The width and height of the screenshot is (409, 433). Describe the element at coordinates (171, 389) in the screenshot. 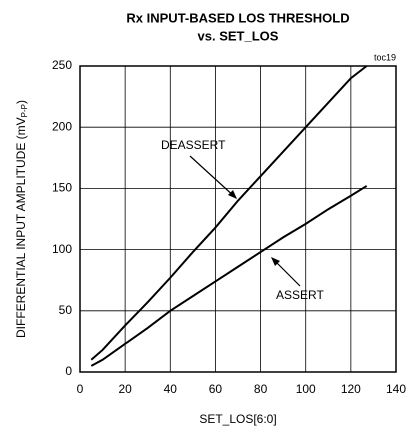

I see `x-tick-label: 40` at that location.